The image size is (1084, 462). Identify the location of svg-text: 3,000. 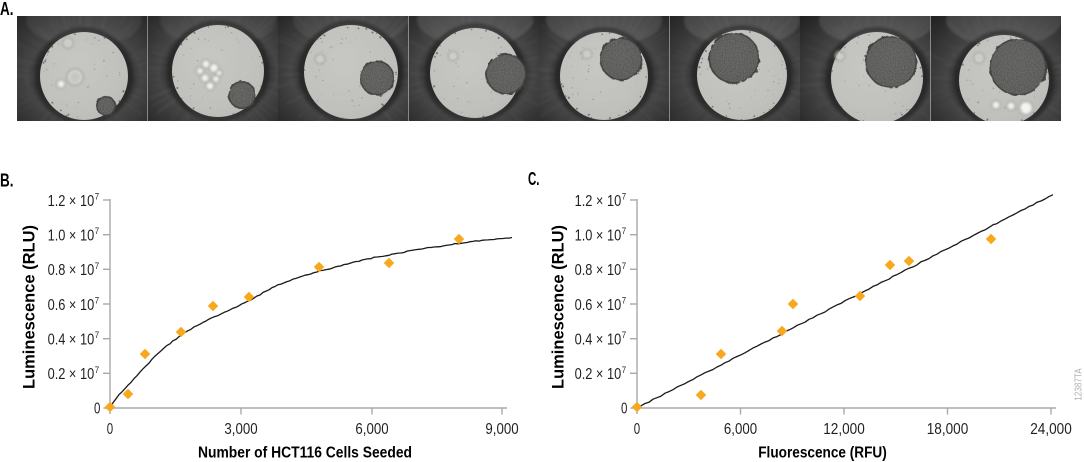
(240, 429).